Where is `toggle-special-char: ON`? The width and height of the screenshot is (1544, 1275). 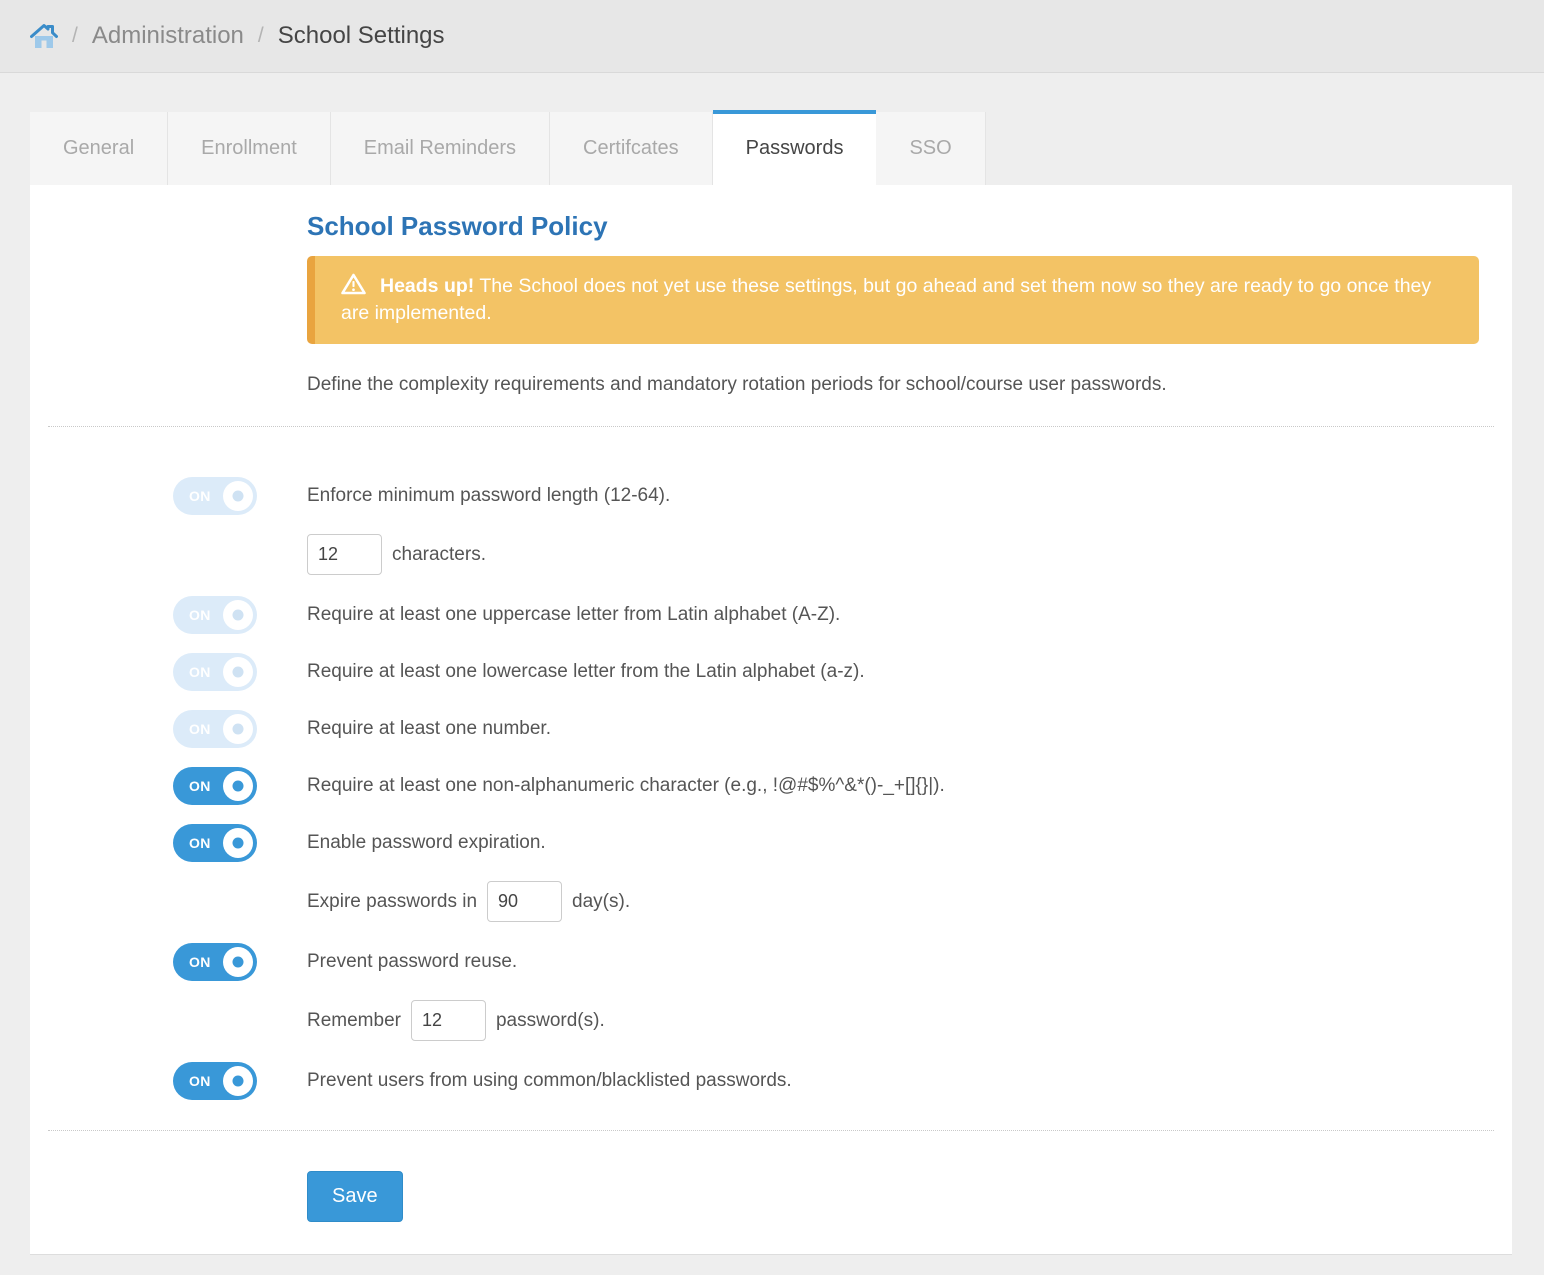
toggle-special-char: ON is located at coordinates (215, 786).